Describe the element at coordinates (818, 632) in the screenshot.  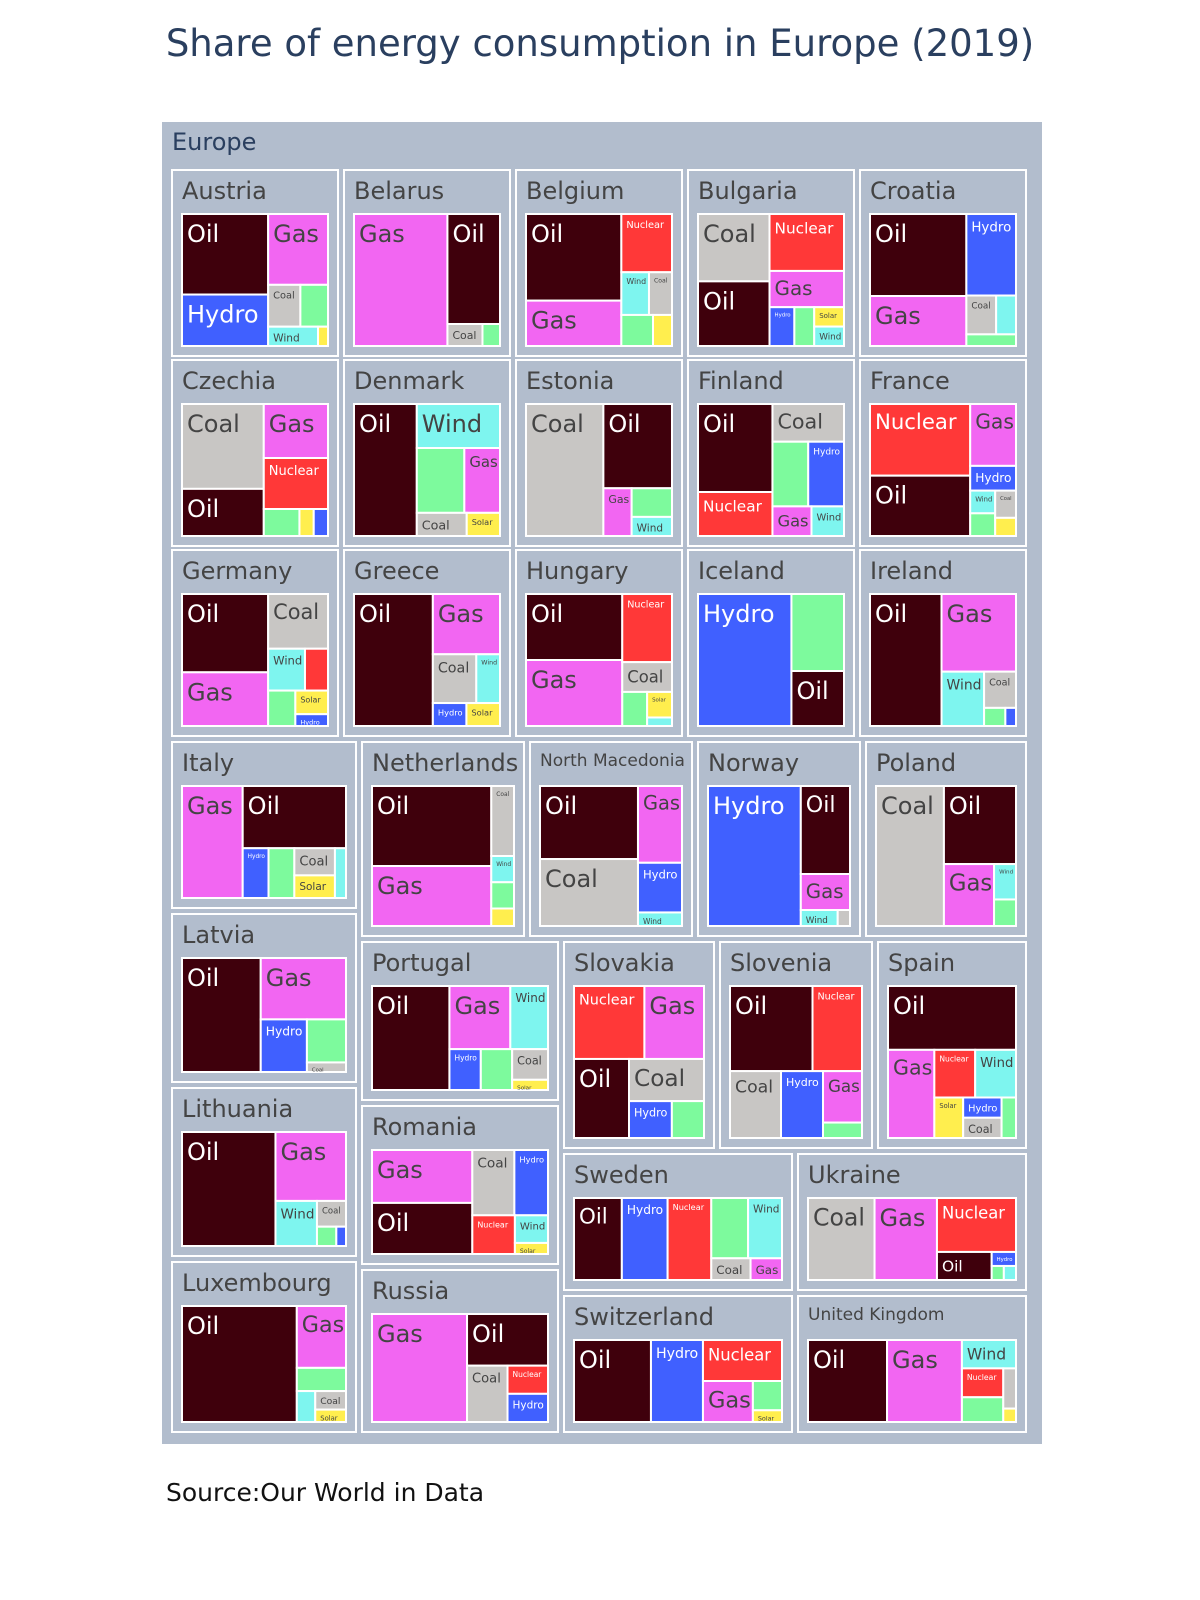
I see `tile-iceland-other-renewables` at that location.